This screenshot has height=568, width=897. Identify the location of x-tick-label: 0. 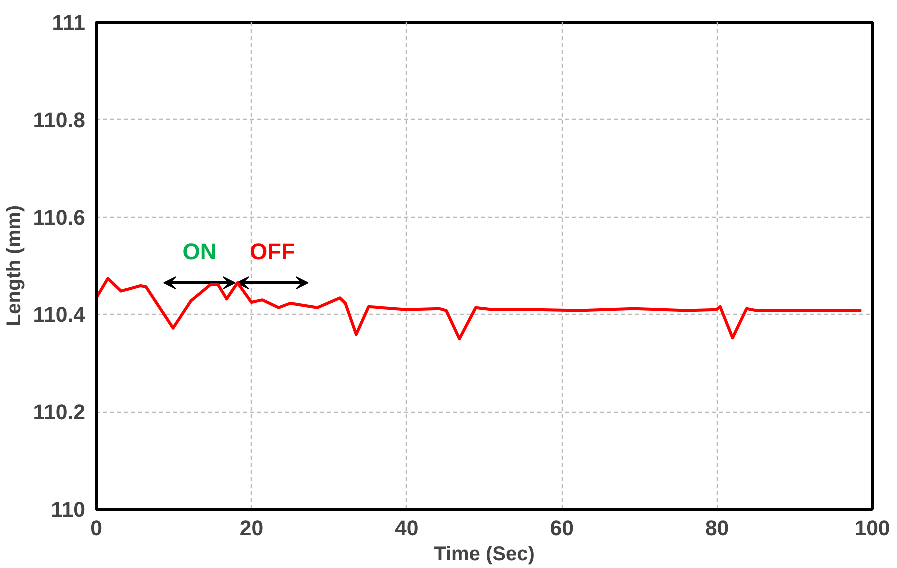
(96, 528).